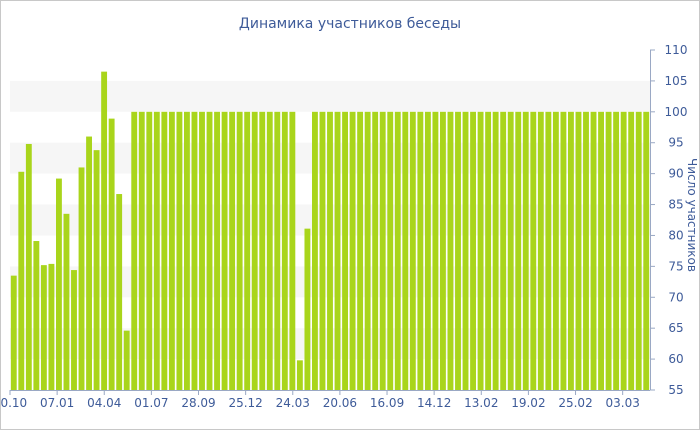 The height and width of the screenshot is (430, 700). Describe the element at coordinates (330, 96) in the screenshot. I see `grid-band` at that location.